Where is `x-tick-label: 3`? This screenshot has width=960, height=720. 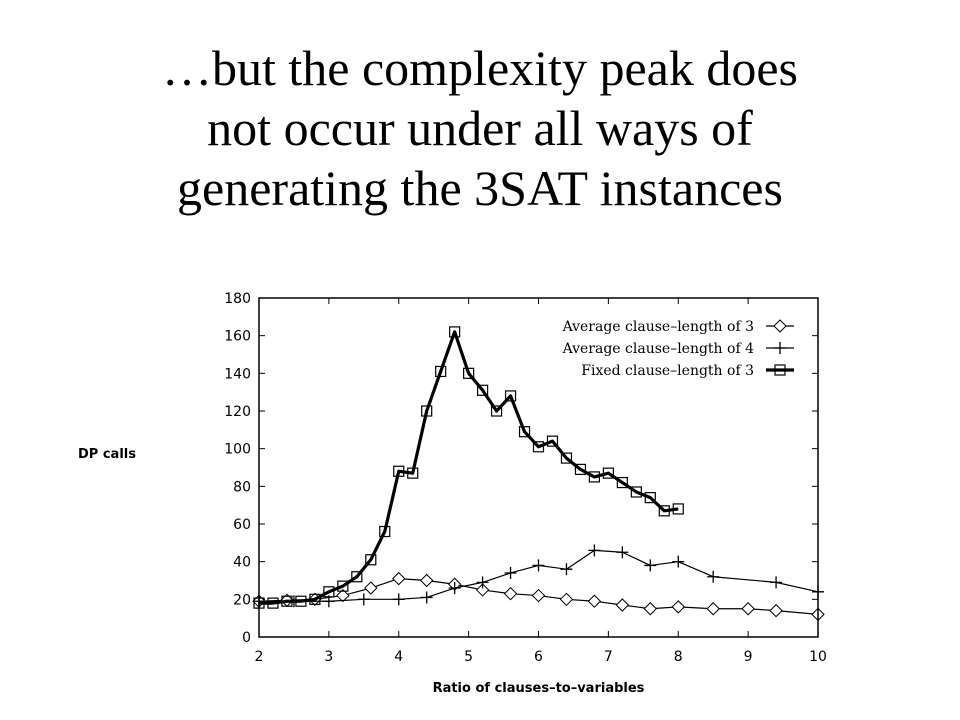
x-tick-label: 3 is located at coordinates (328, 657).